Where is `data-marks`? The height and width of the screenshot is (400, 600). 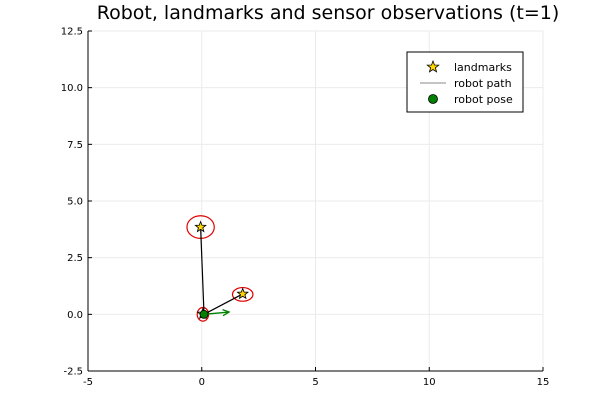
data-marks is located at coordinates (222, 270).